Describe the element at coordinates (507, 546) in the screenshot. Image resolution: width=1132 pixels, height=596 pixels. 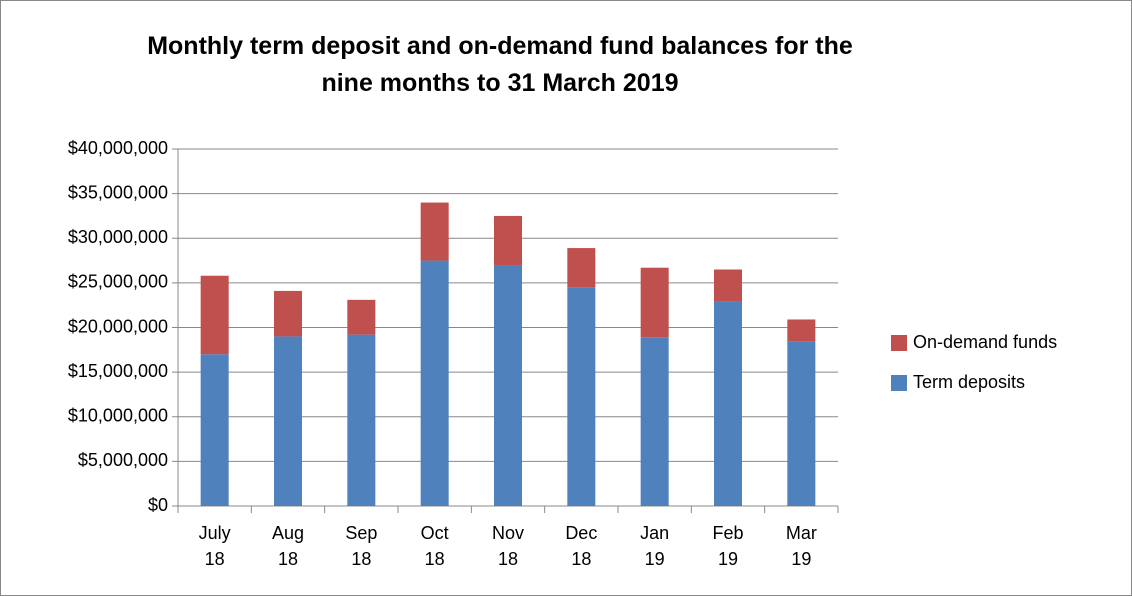
I see `x-tick-label: Nov 18` at that location.